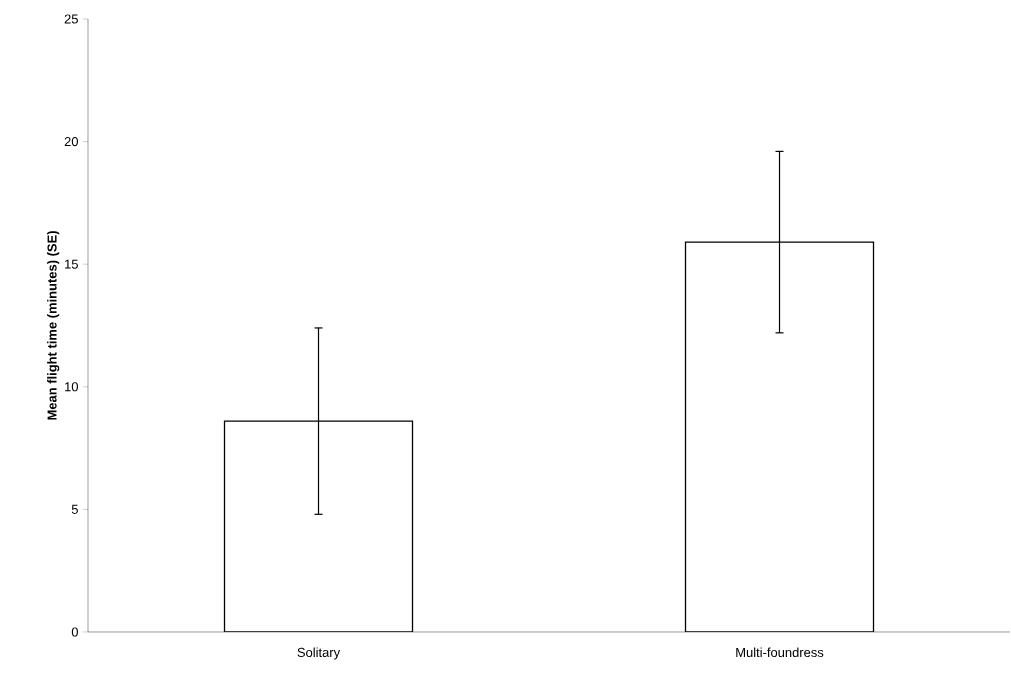  I want to click on y-tick-label: 10, so click(71, 387).